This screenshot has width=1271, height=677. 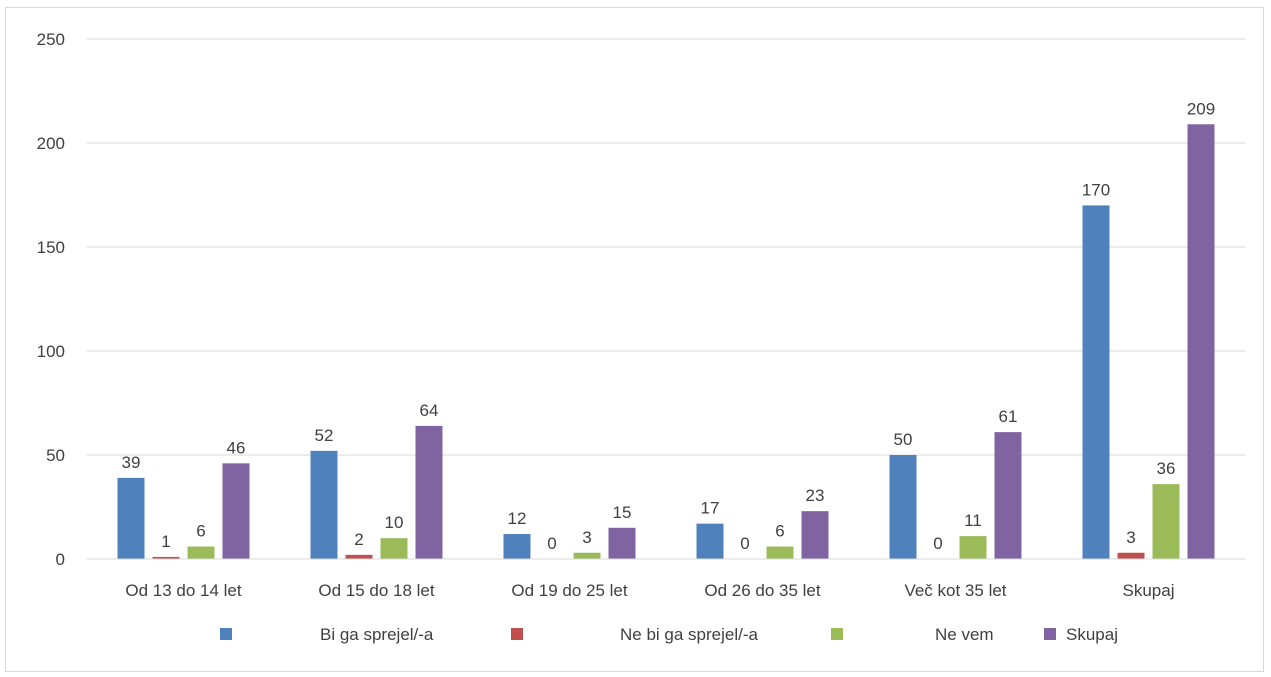 I want to click on x-category-label: Skupaj, so click(x=1149, y=590).